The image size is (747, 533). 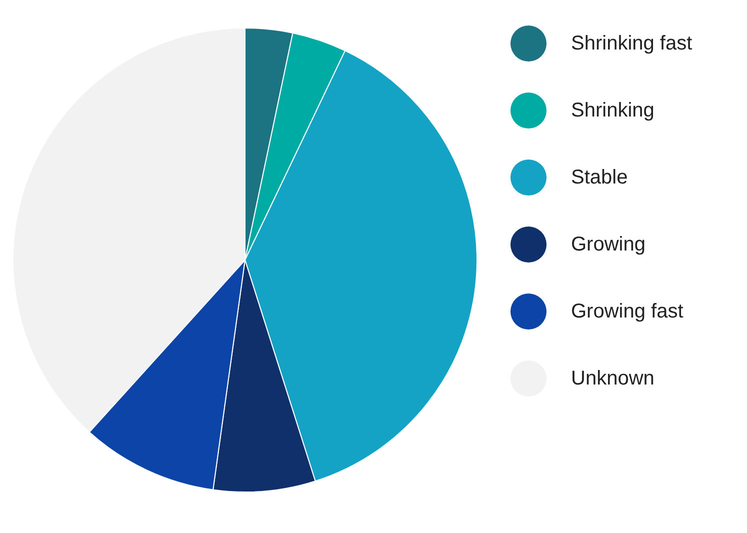 What do you see at coordinates (612, 111) in the screenshot?
I see `legend-label: Shrinking` at bounding box center [612, 111].